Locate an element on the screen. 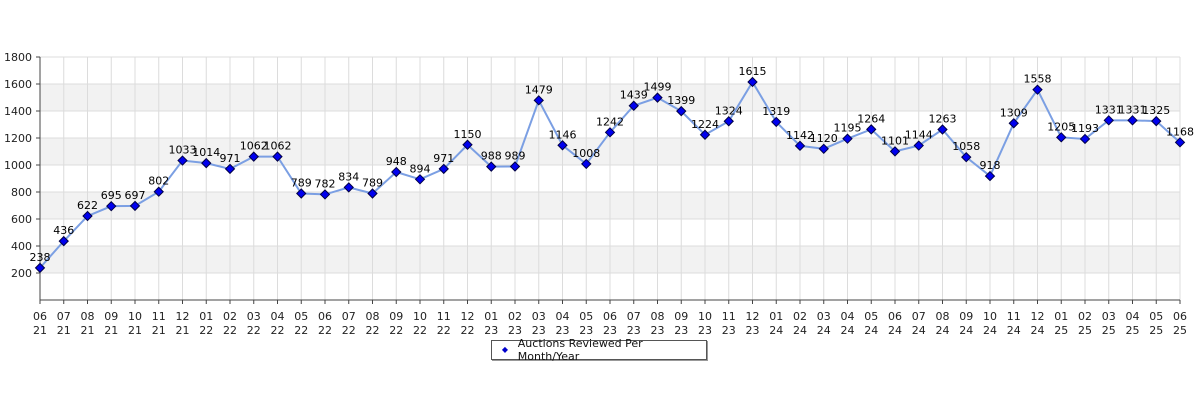 Image resolution: width=1200 pixels, height=400 pixels. data-label: 1205 is located at coordinates (1061, 126).